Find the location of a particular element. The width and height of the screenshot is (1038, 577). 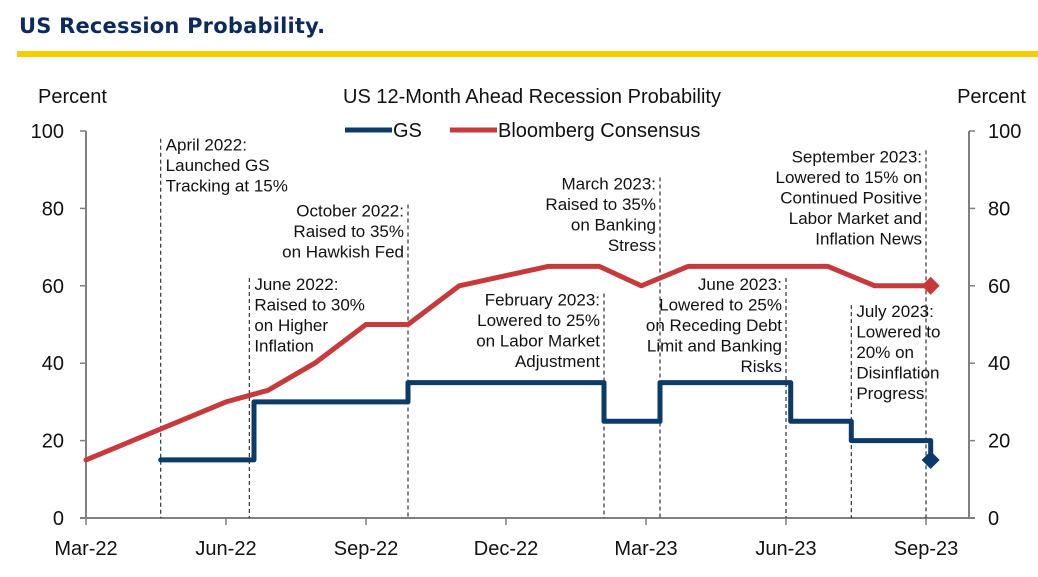

annotation-line: Tracking at 15% is located at coordinates (227, 186).